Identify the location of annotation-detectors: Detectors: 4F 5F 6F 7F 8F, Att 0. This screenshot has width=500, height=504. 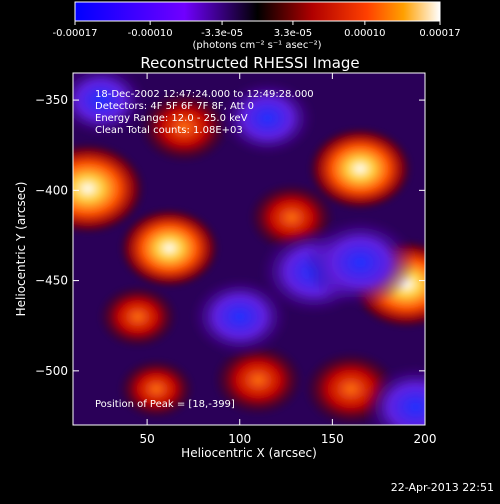
(174, 106).